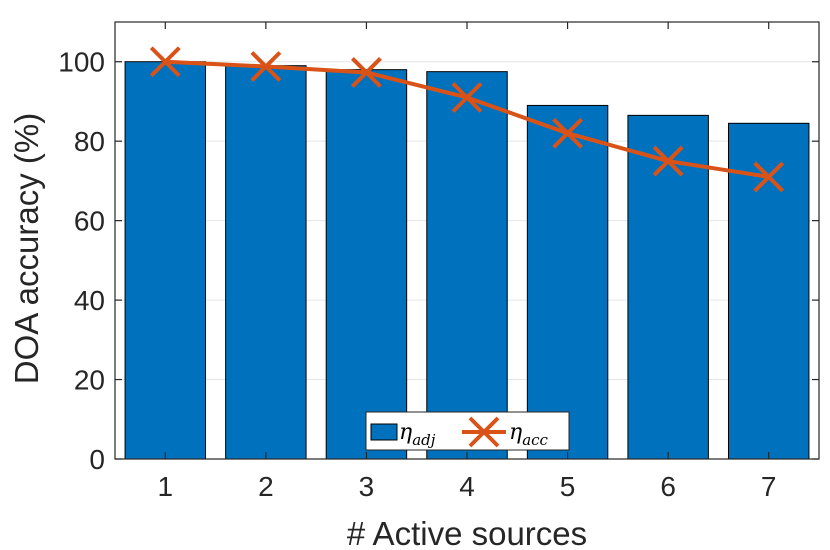  What do you see at coordinates (89, 300) in the screenshot?
I see `y-tick-label: 40` at bounding box center [89, 300].